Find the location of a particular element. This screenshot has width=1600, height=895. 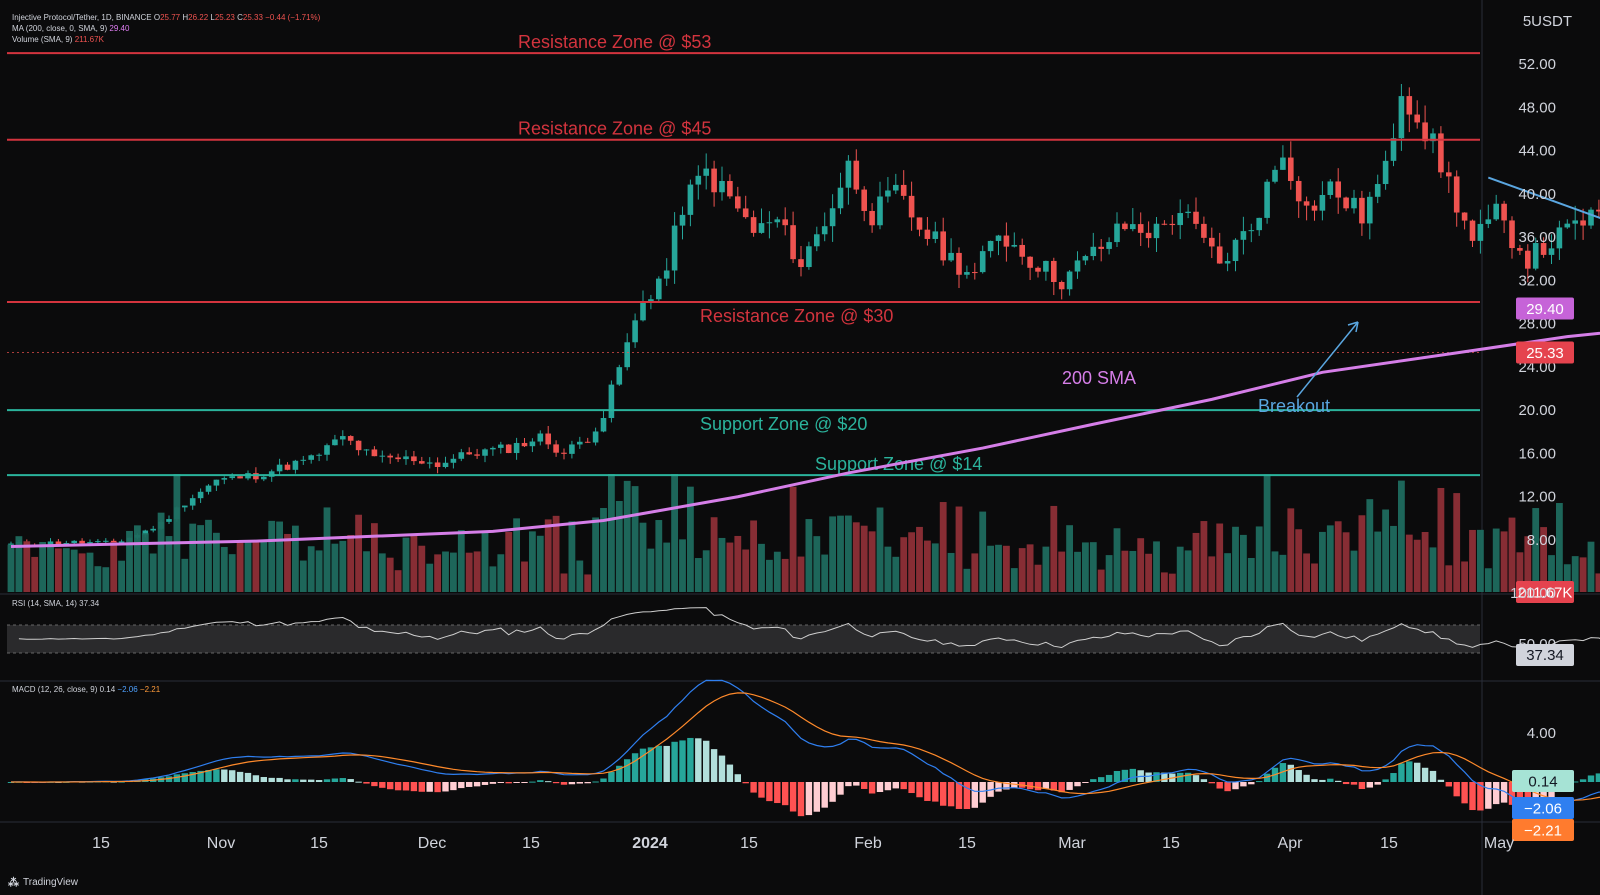

tradingview-logo: ⁂ TradingView is located at coordinates (43, 882).